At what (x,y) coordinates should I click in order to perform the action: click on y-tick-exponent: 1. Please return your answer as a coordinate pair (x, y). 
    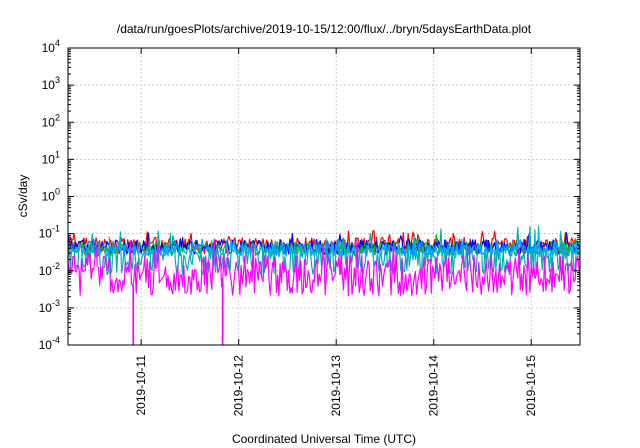
    Looking at the image, I should click on (57, 154).